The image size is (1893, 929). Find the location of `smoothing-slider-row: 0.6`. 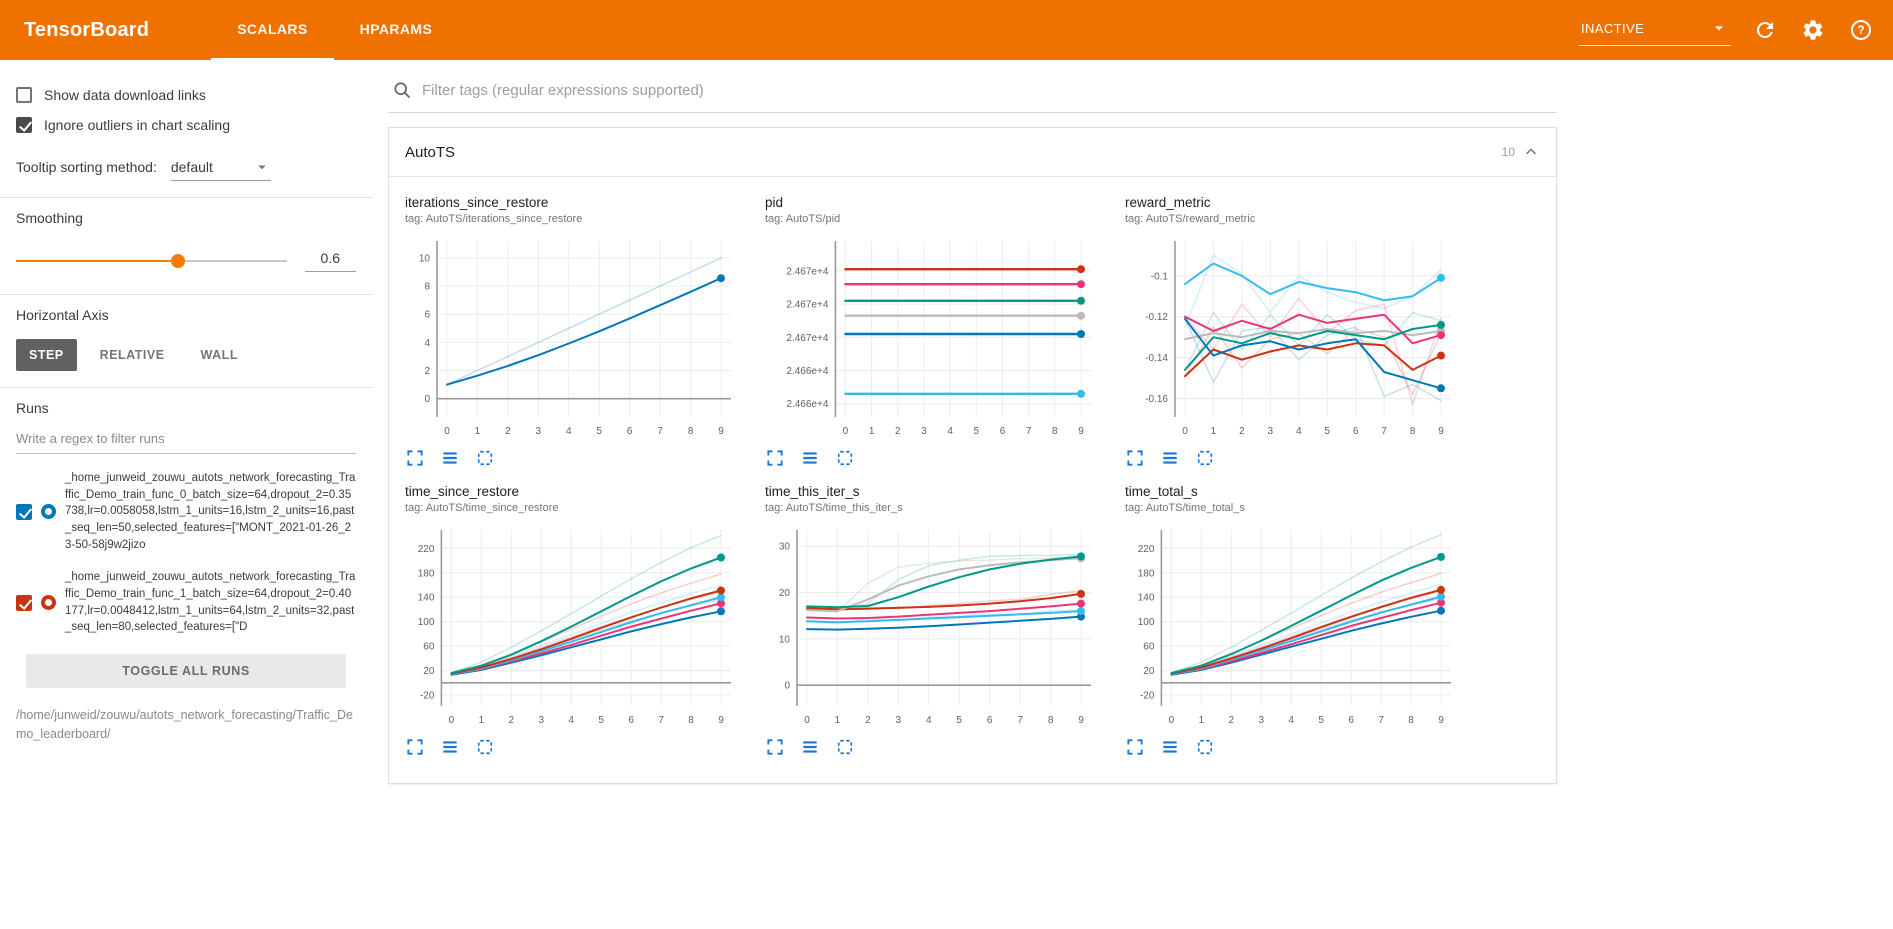

smoothing-slider-row: 0.6 is located at coordinates (186, 264).